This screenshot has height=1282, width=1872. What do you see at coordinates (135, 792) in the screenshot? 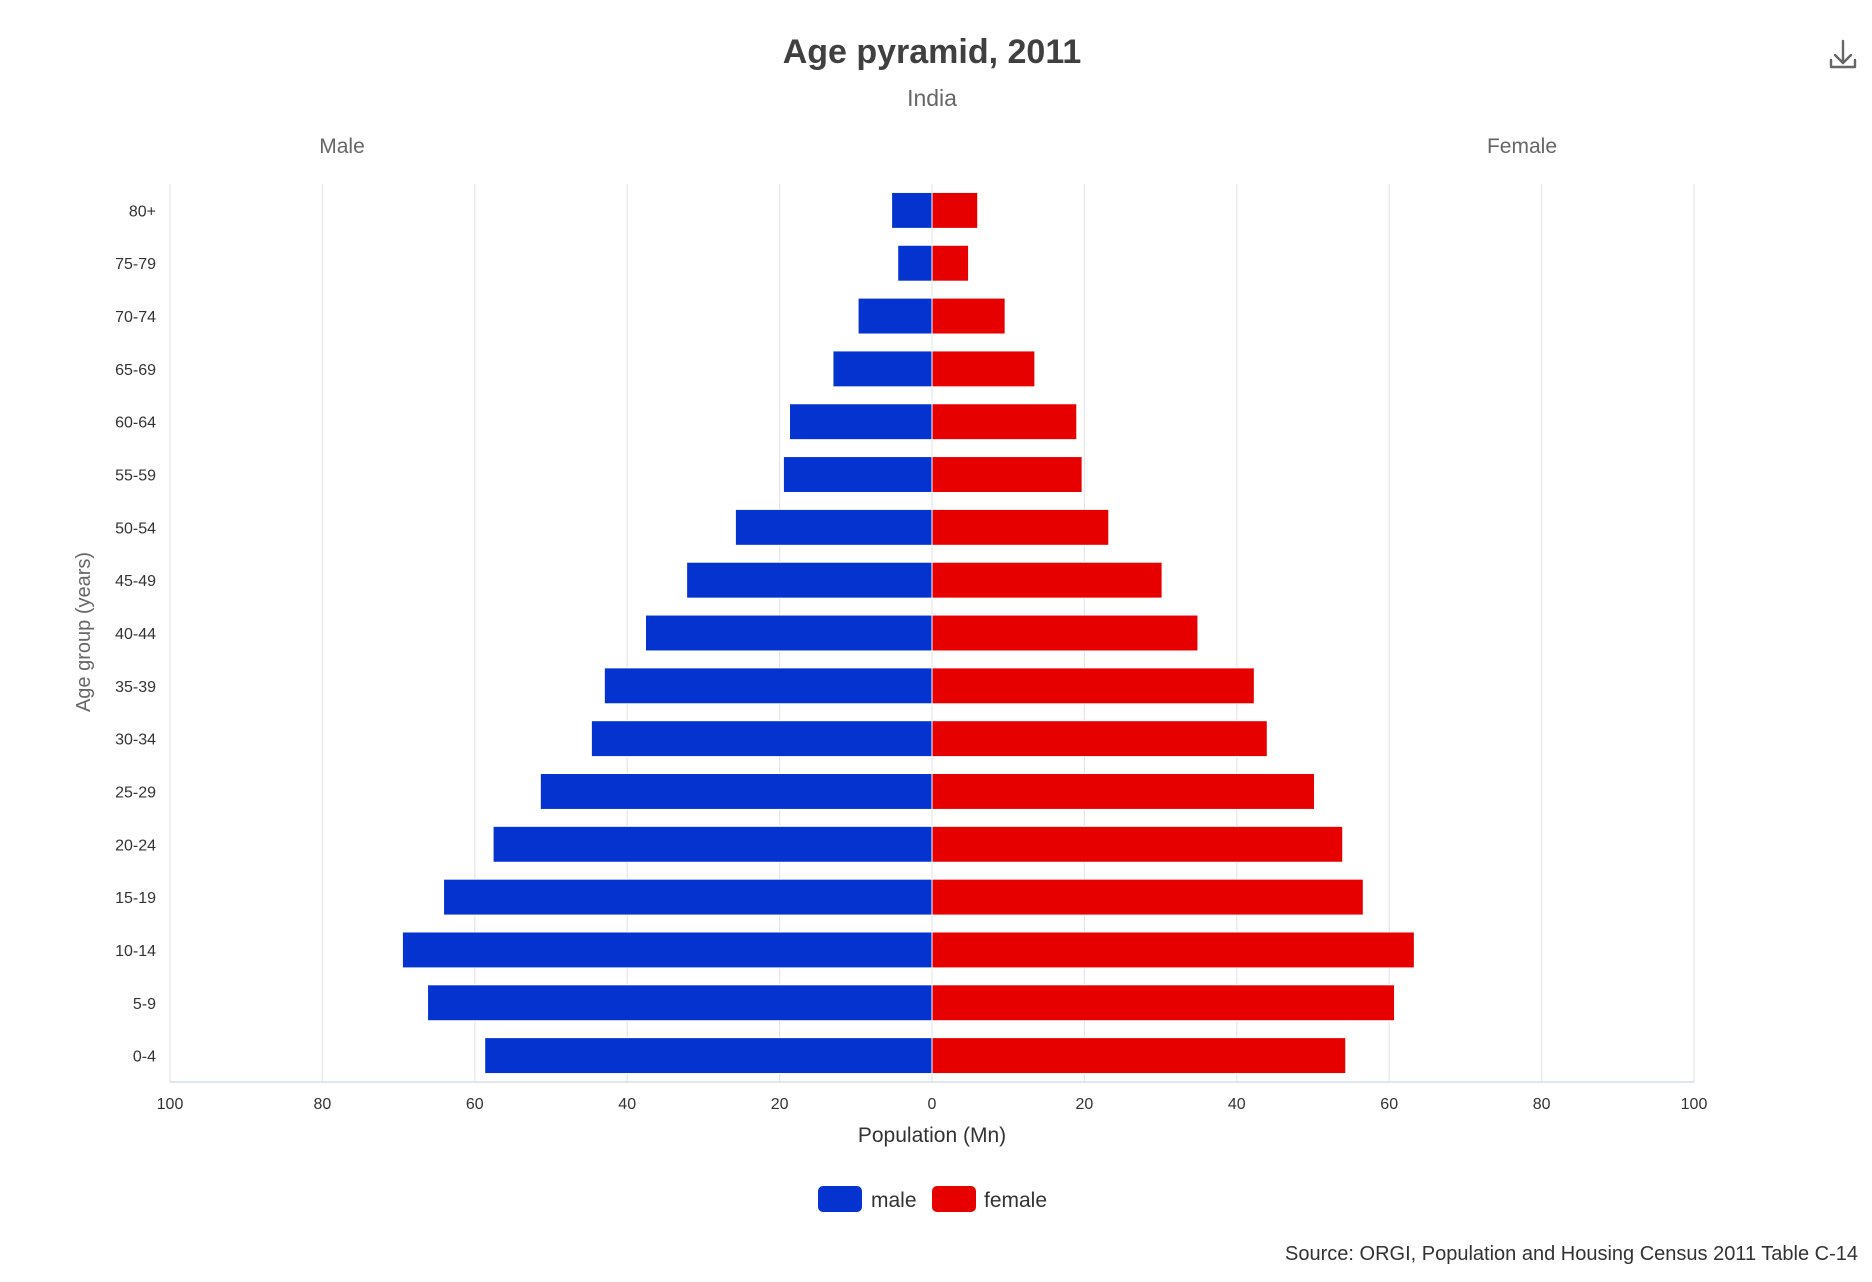
I see `y-tick-label: 25-29` at bounding box center [135, 792].